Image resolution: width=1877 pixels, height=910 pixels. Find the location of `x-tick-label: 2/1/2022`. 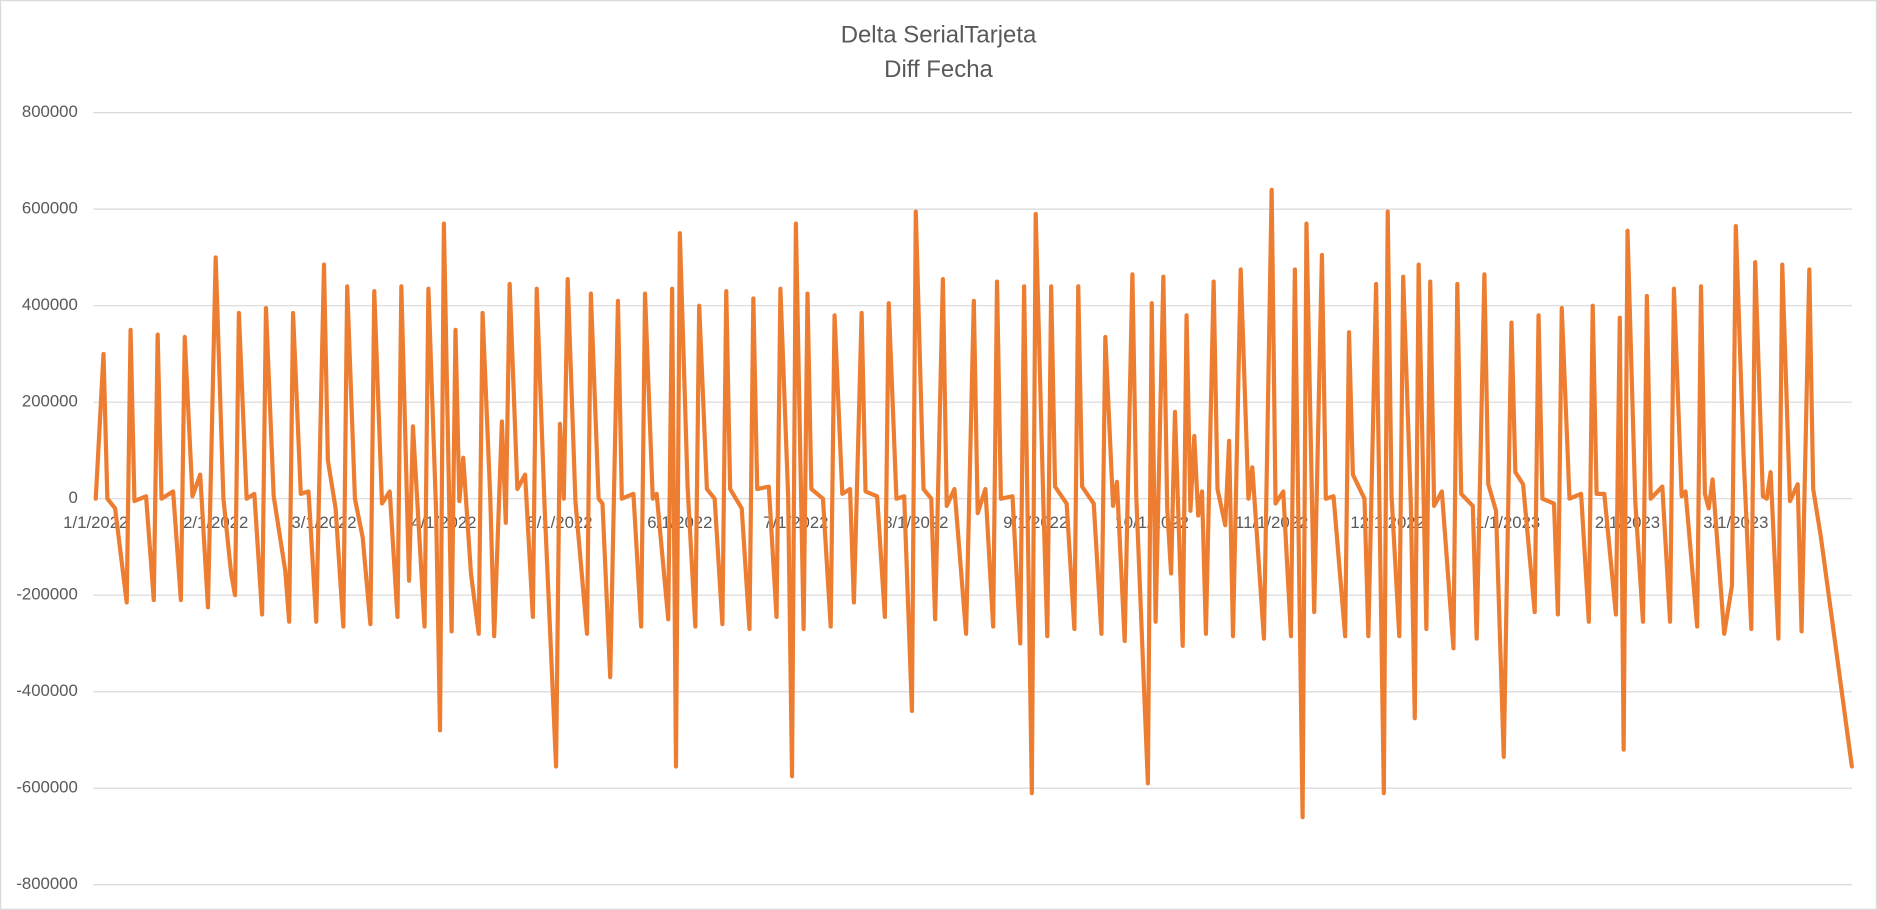

x-tick-label: 2/1/2022 is located at coordinates (215, 522).